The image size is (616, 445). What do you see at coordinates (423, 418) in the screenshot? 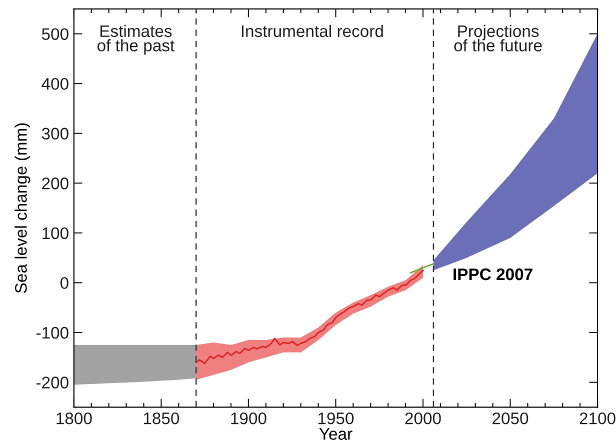
I see `x-tick-label: 2000` at bounding box center [423, 418].